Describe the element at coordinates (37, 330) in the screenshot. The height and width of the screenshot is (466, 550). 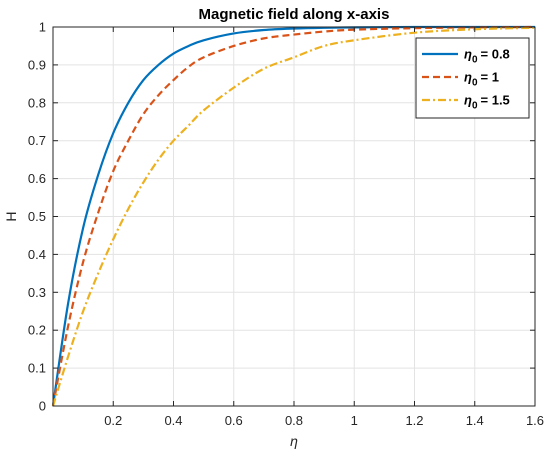
I see `y-tick-label: 0.2` at that location.